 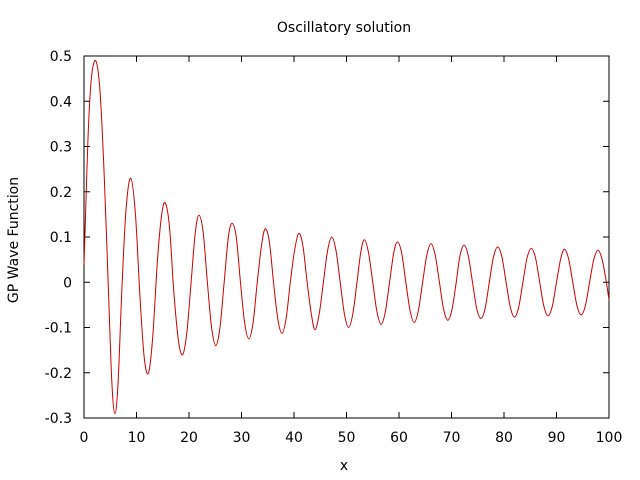 I want to click on x-tick-label: 90, so click(x=557, y=438).